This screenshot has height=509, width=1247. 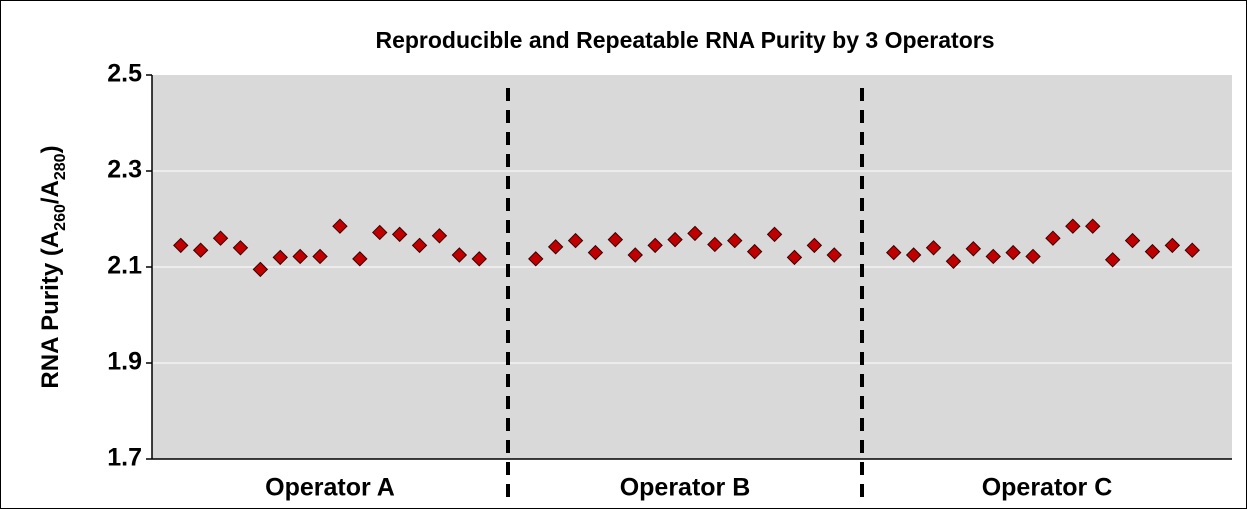 I want to click on y-axis-label: RNA Purity (A260/A280), so click(x=52, y=266).